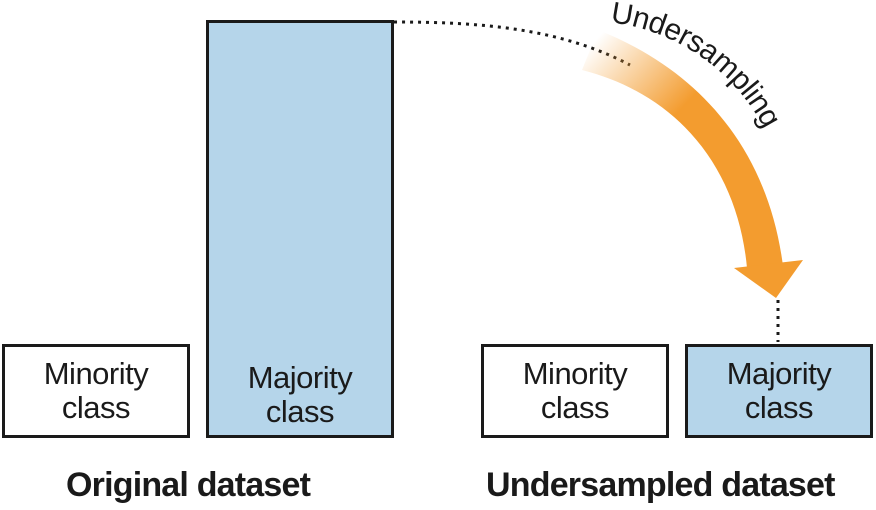  I want to click on original-majority-label-line2: class, so click(300, 411).